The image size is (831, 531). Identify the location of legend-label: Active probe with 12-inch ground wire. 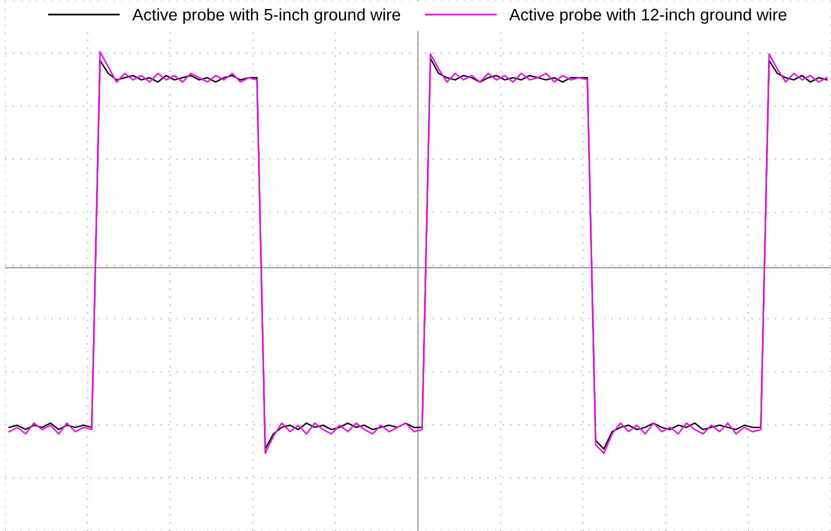
(647, 16).